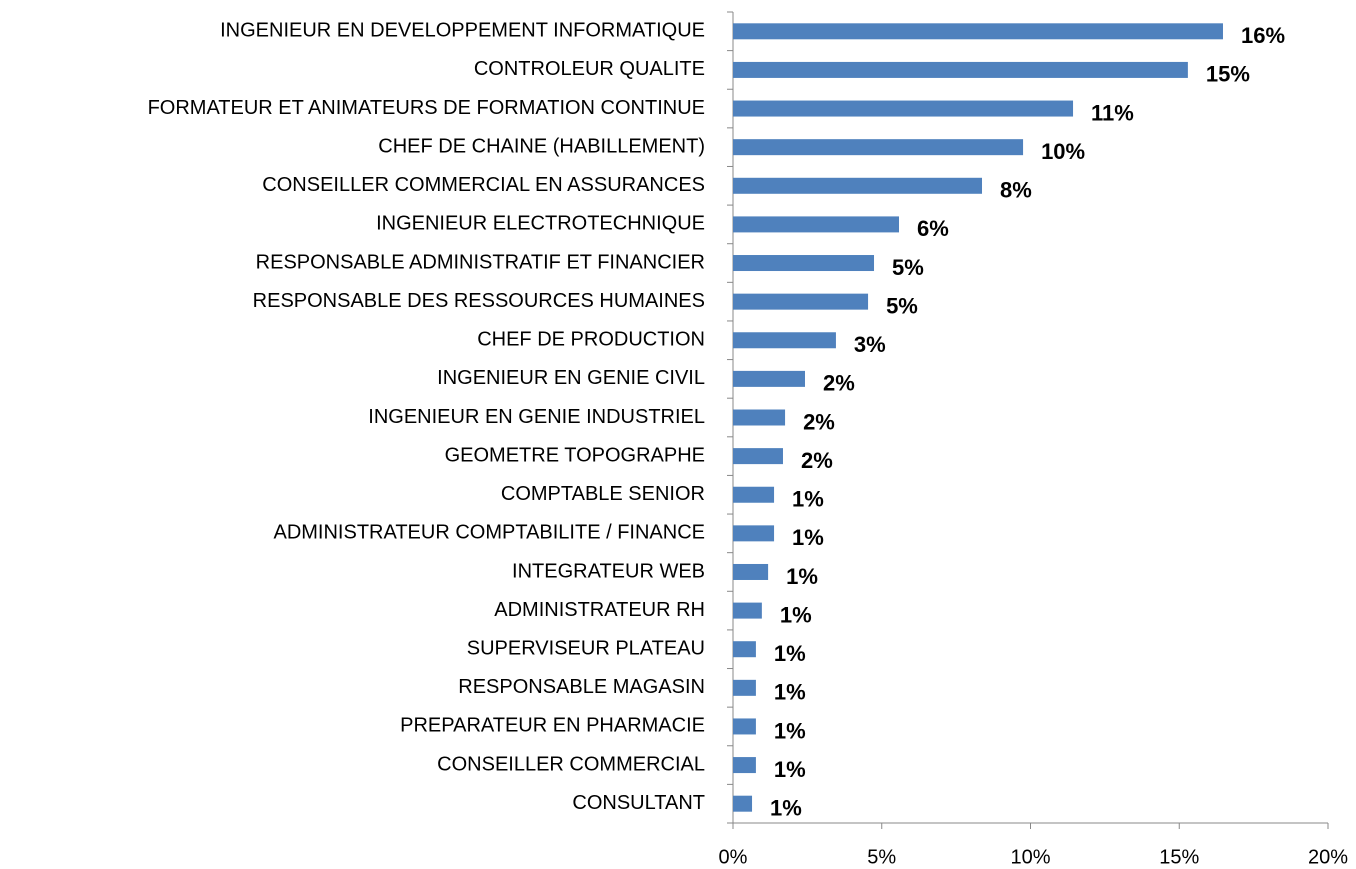 This screenshot has width=1356, height=869. Describe the element at coordinates (1016, 190) in the screenshot. I see `value-label: 8%` at that location.